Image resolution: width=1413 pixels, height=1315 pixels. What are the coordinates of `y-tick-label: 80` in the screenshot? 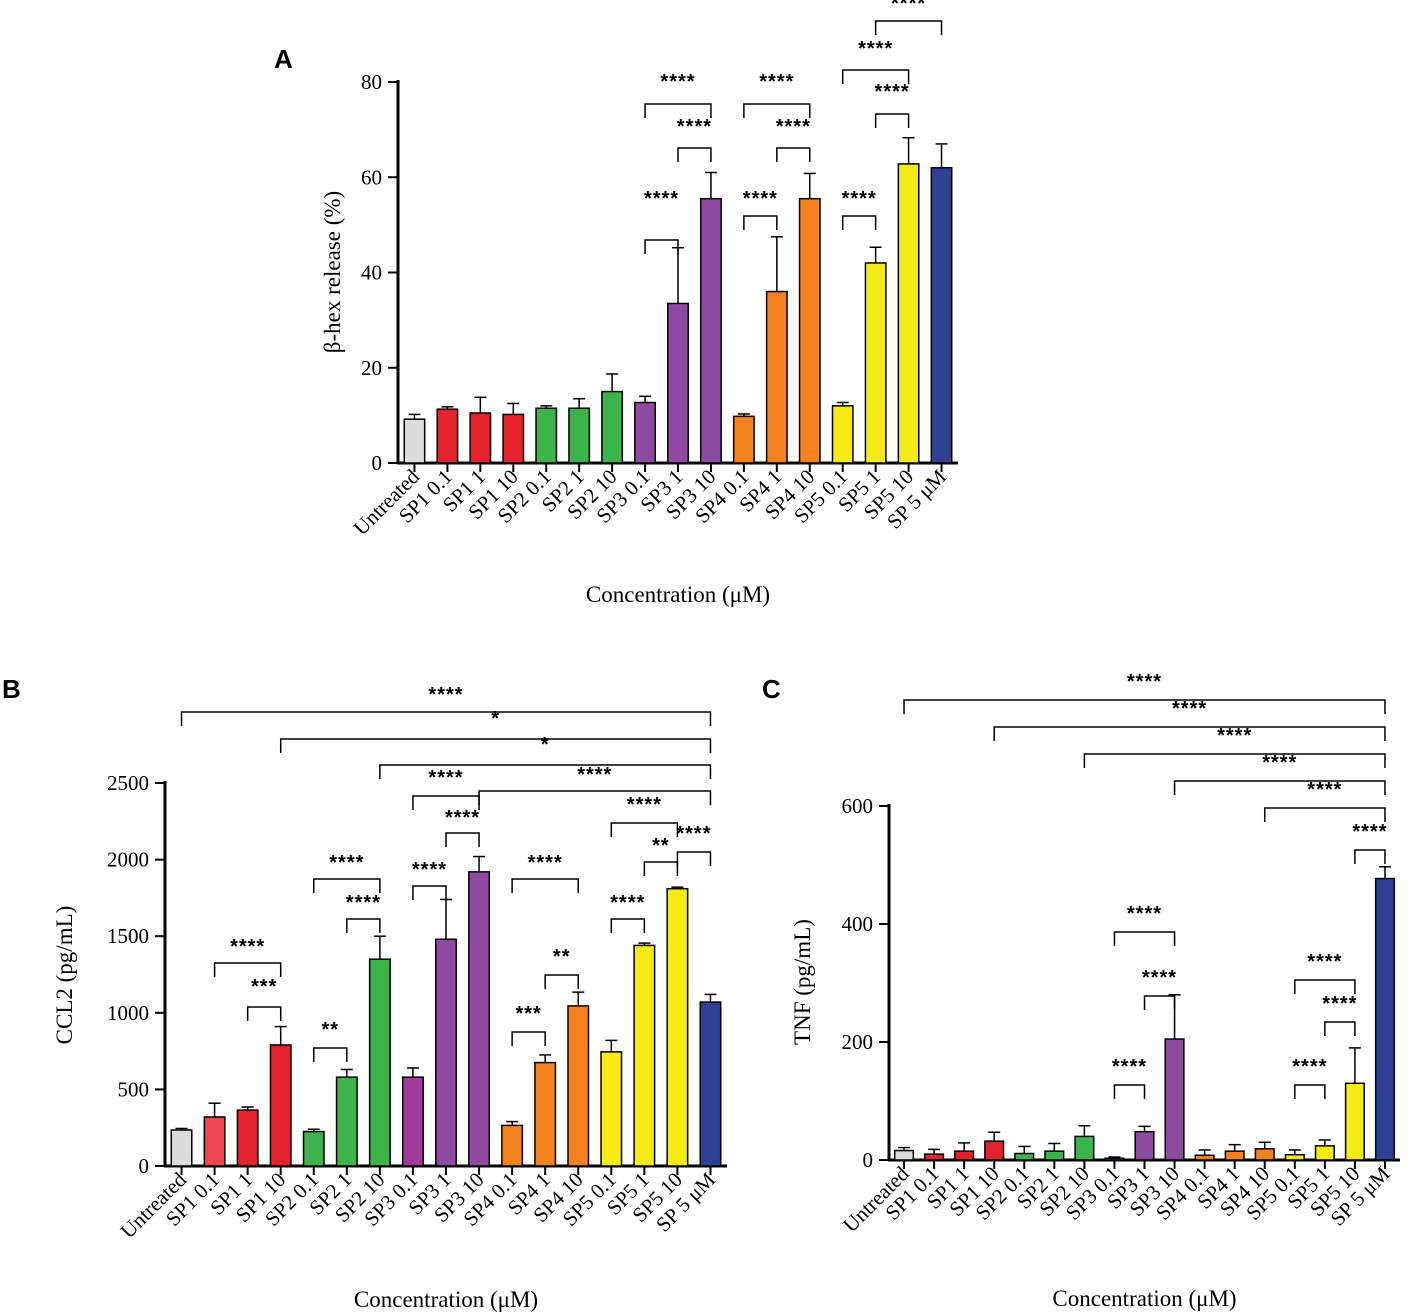 It's located at (371, 82).